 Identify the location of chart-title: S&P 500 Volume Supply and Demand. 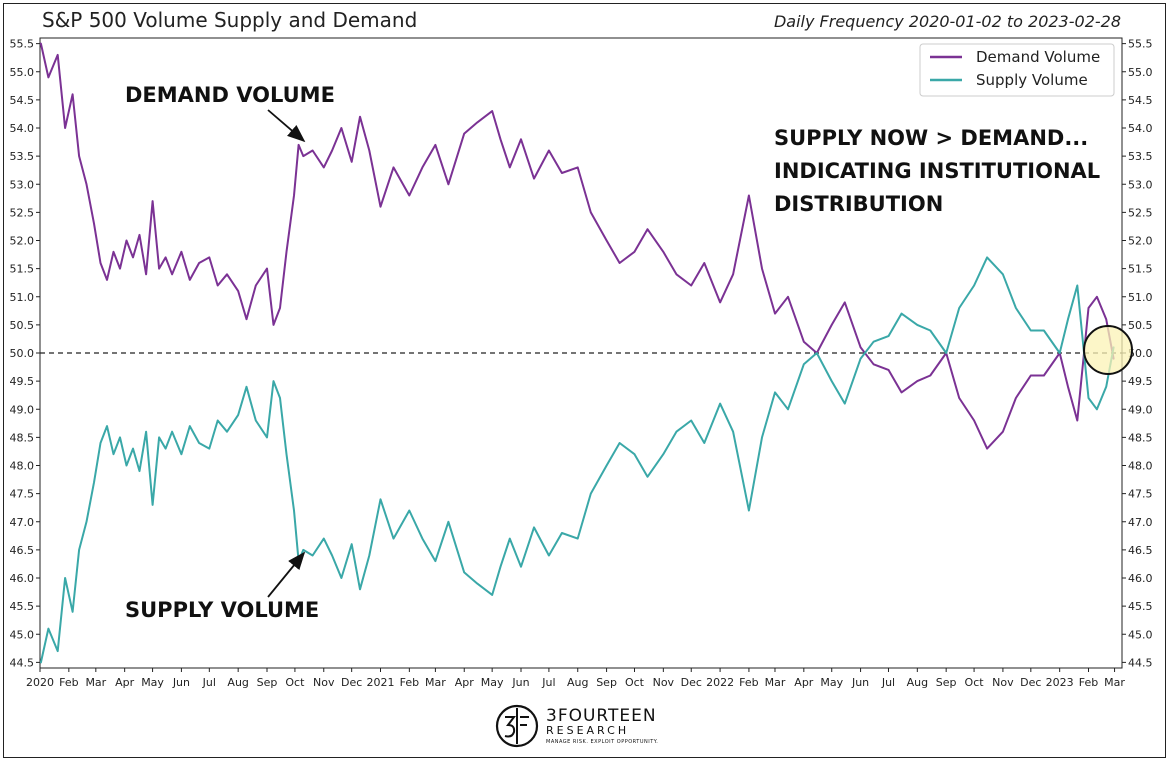
(230, 20).